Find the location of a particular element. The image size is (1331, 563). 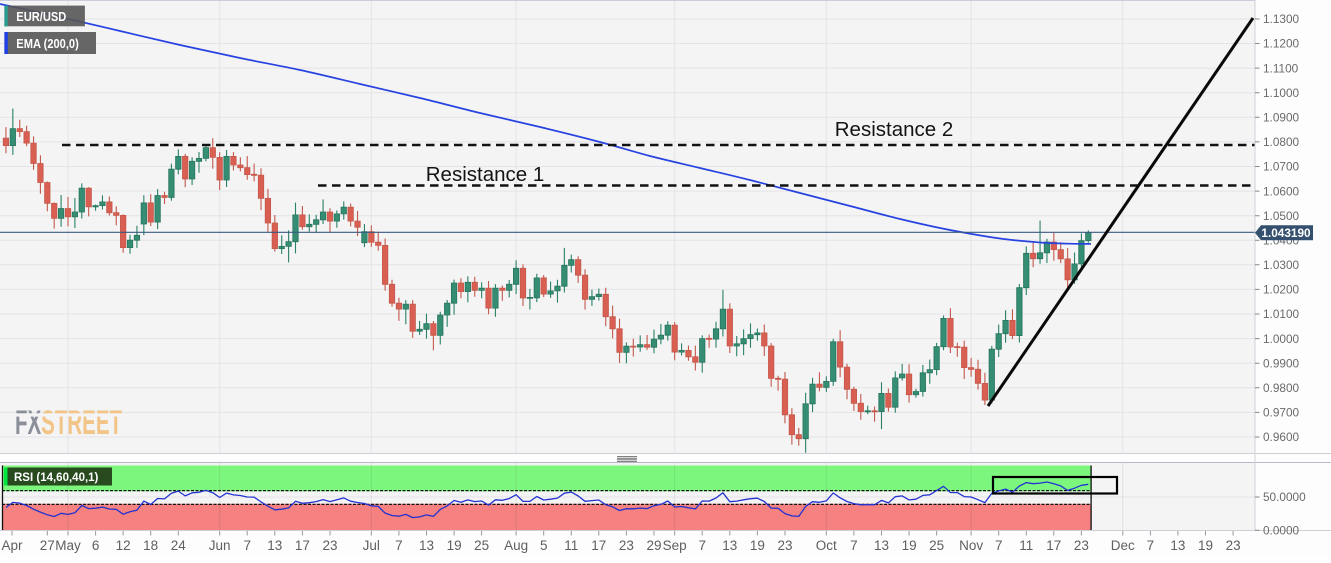

svg-text: 0.9800 is located at coordinates (1281, 388).